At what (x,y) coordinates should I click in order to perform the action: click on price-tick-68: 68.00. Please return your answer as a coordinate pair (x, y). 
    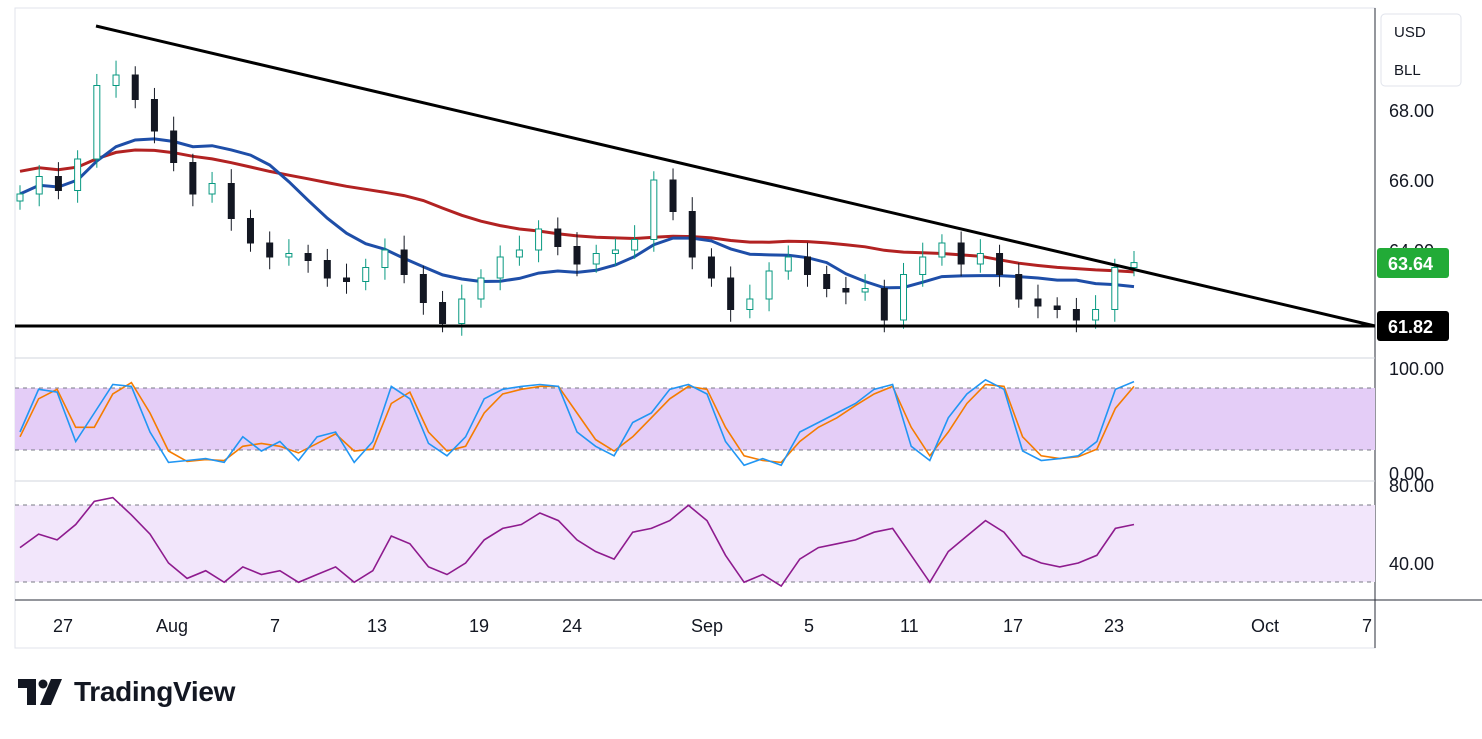
    Looking at the image, I should click on (1411, 111).